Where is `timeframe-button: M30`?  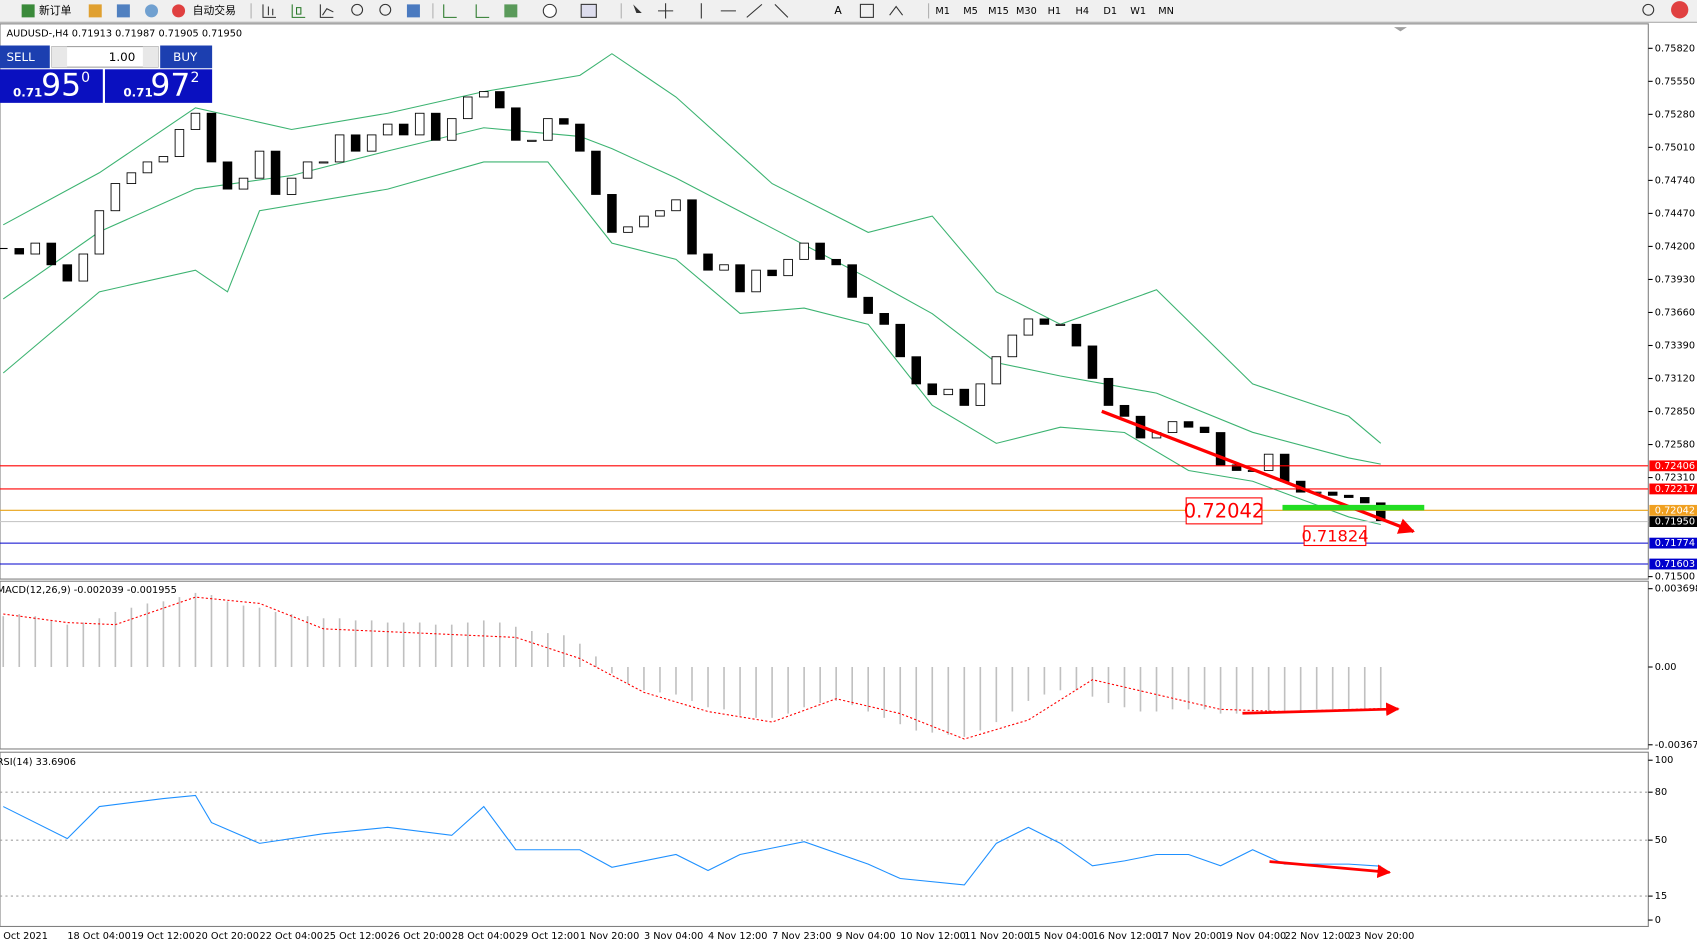
timeframe-button: M30 is located at coordinates (1026, 11).